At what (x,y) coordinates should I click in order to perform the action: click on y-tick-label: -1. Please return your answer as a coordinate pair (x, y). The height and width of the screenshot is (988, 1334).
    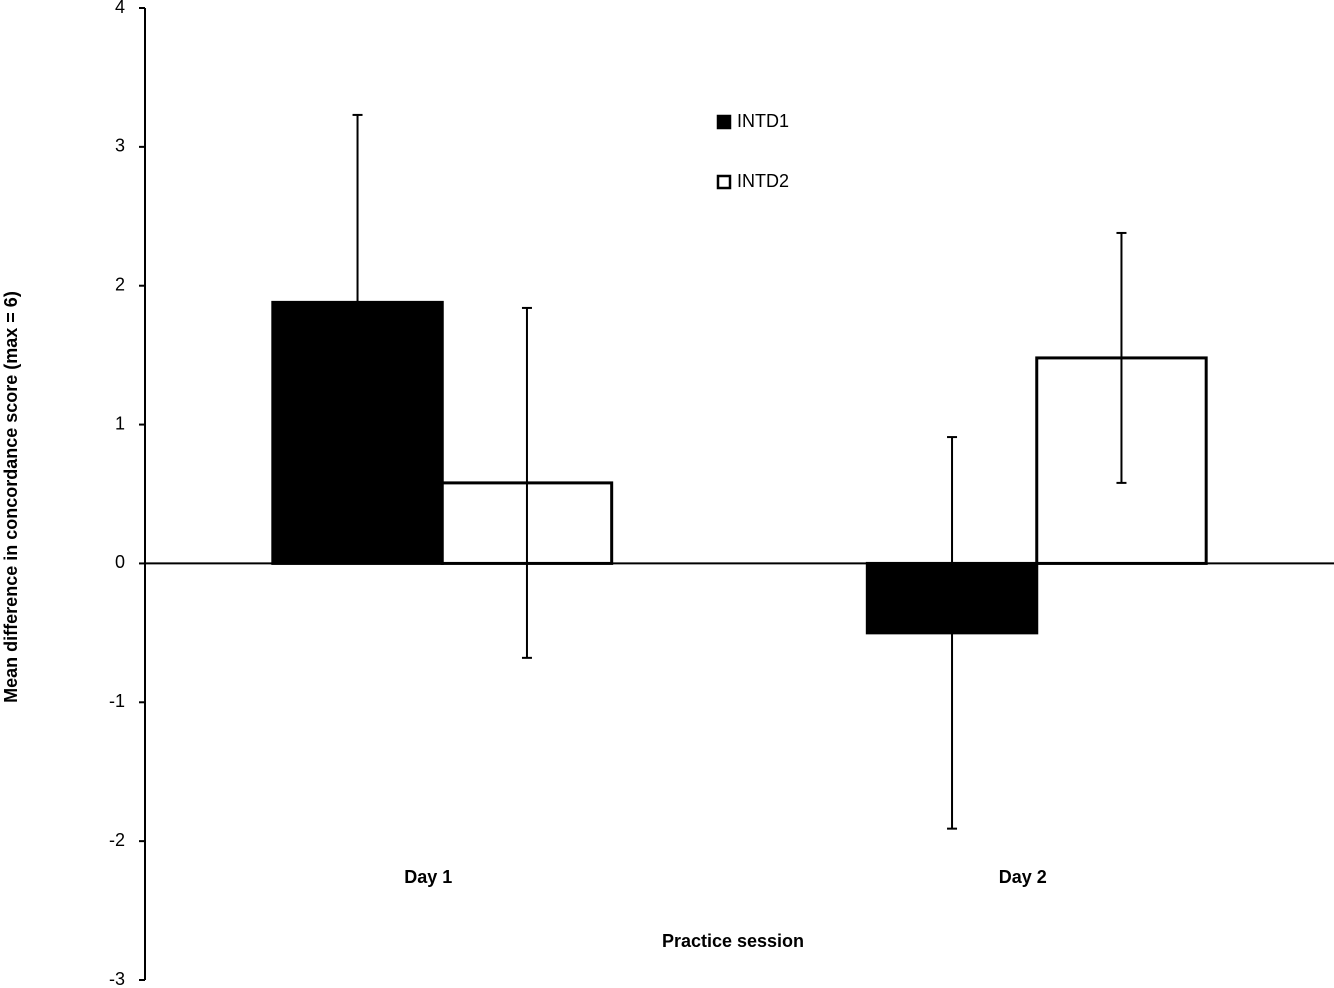
    Looking at the image, I should click on (117, 701).